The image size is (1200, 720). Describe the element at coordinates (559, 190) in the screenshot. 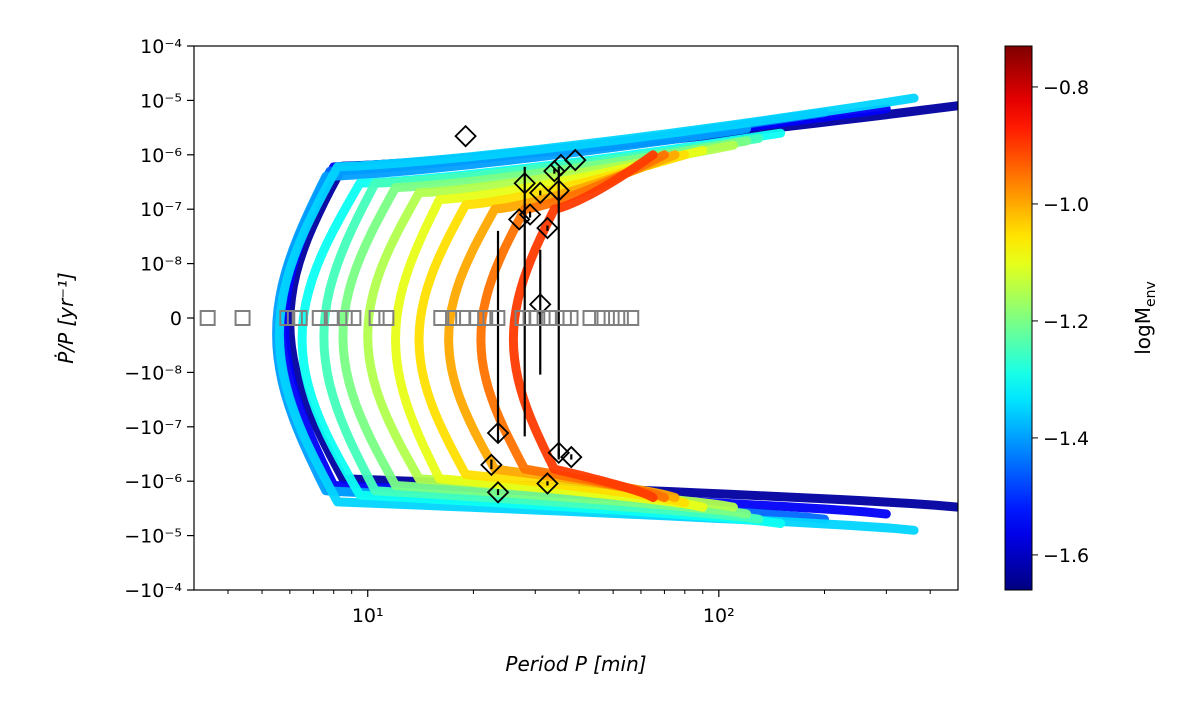

I see `observed-point-L` at that location.